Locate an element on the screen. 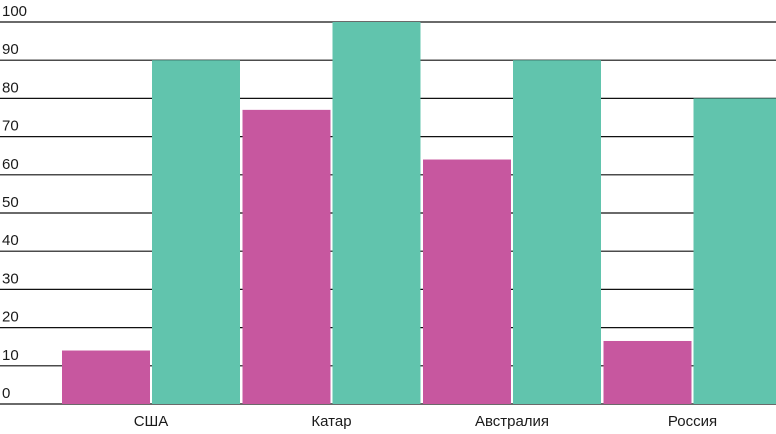  x-category-label: Россия is located at coordinates (692, 421).